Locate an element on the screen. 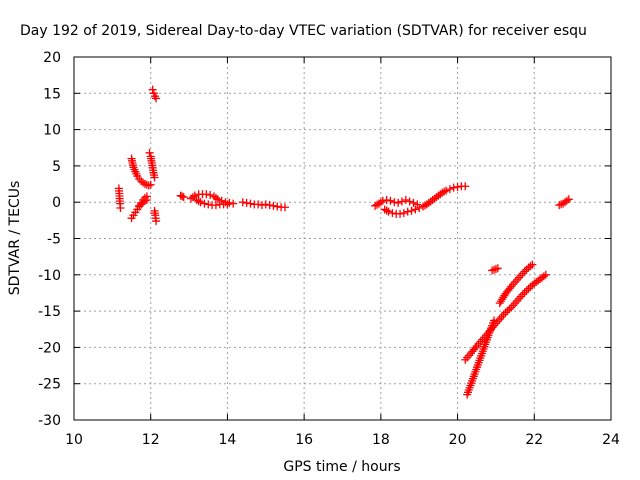  y-tick-label: 10 is located at coordinates (52, 131).